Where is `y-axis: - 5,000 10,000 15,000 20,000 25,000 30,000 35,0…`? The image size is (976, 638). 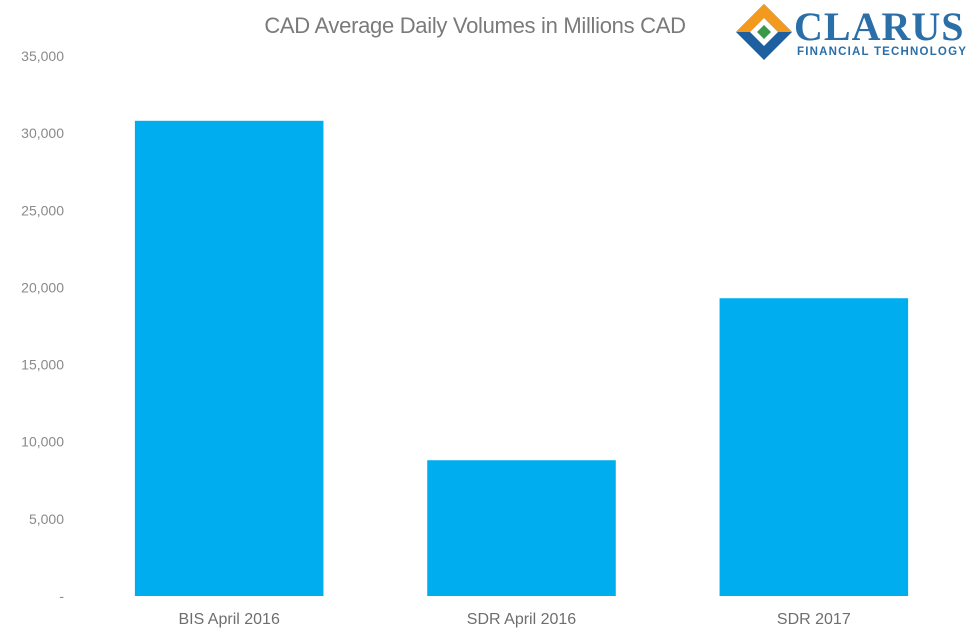
y-axis: - 5,000 10,000 15,000 20,000 25,000 30,000 35,0… is located at coordinates (42, 326).